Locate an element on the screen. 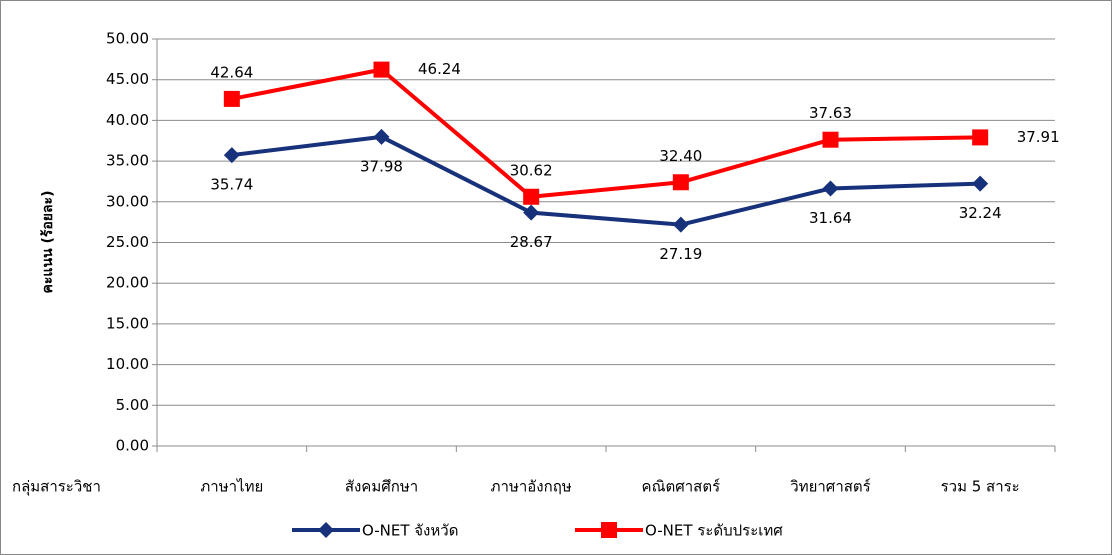 The image size is (1112, 555). y-tick-label: 5.00 is located at coordinates (132, 405).